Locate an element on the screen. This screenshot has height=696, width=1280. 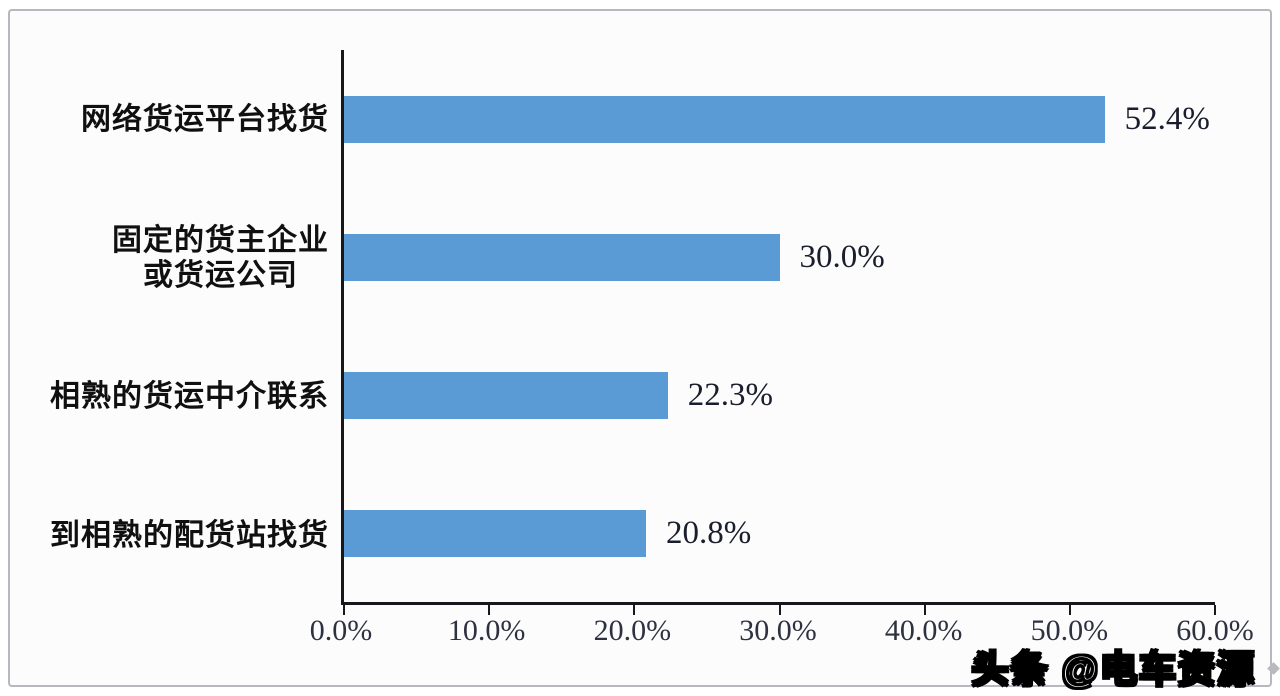
value-label-2: 30.0% is located at coordinates (842, 256).